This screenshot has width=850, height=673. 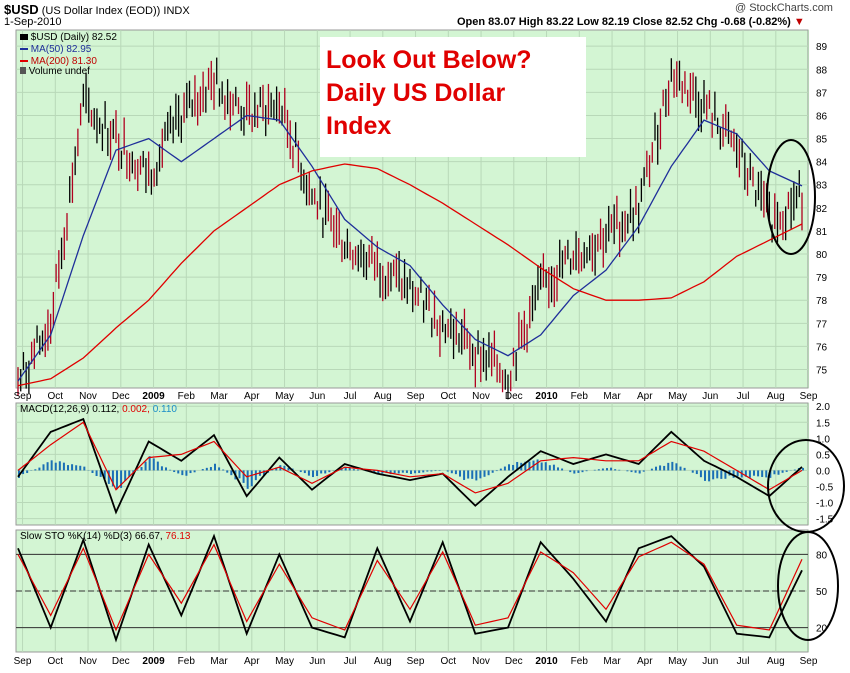 What do you see at coordinates (456, 93) in the screenshot?
I see `annotation-line-2: Daily US Dollar` at bounding box center [456, 93].